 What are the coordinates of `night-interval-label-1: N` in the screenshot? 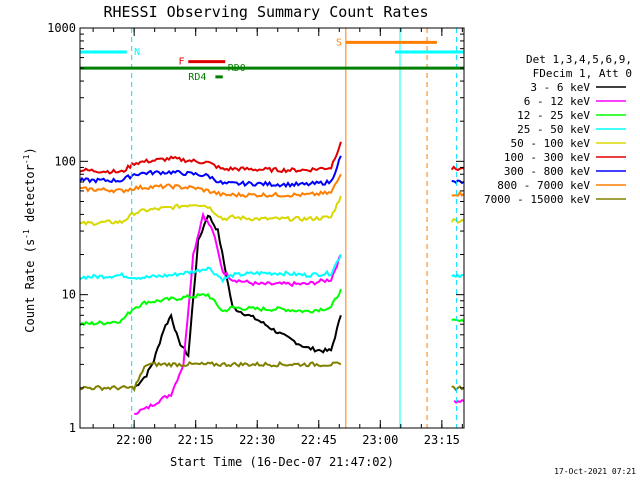 It's located at (137, 52).